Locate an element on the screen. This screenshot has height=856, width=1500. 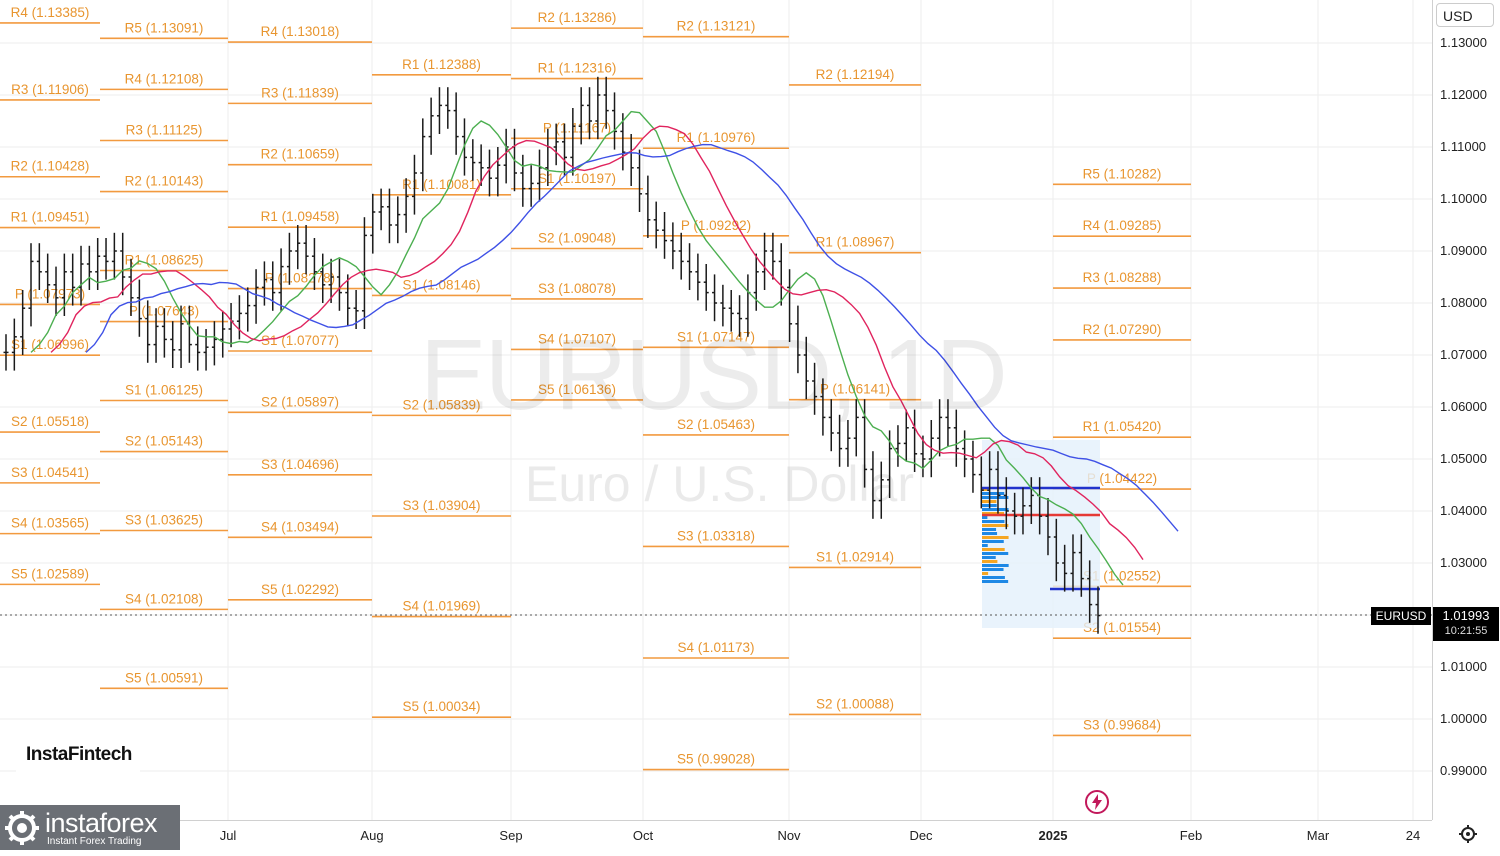
pivot-label: S4 (1.03494) is located at coordinates (300, 526).